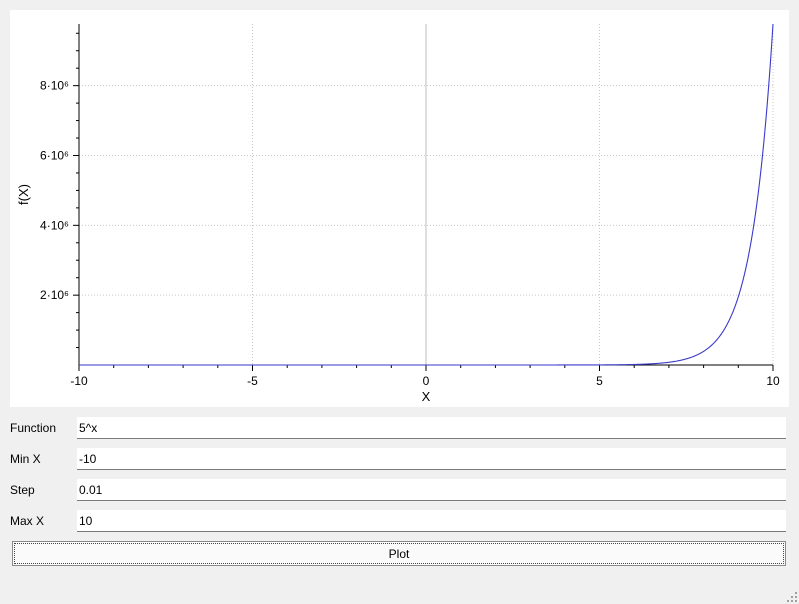 The height and width of the screenshot is (604, 799). Describe the element at coordinates (431, 428) in the screenshot. I see `function-input` at that location.